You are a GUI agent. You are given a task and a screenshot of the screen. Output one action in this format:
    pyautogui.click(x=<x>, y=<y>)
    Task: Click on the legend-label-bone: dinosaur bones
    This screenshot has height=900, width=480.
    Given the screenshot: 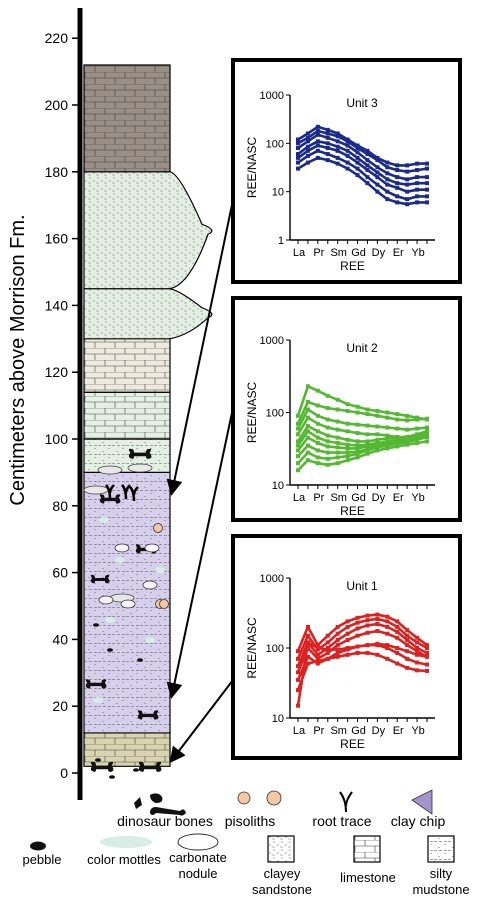 What is the action you would take?
    pyautogui.click(x=165, y=821)
    